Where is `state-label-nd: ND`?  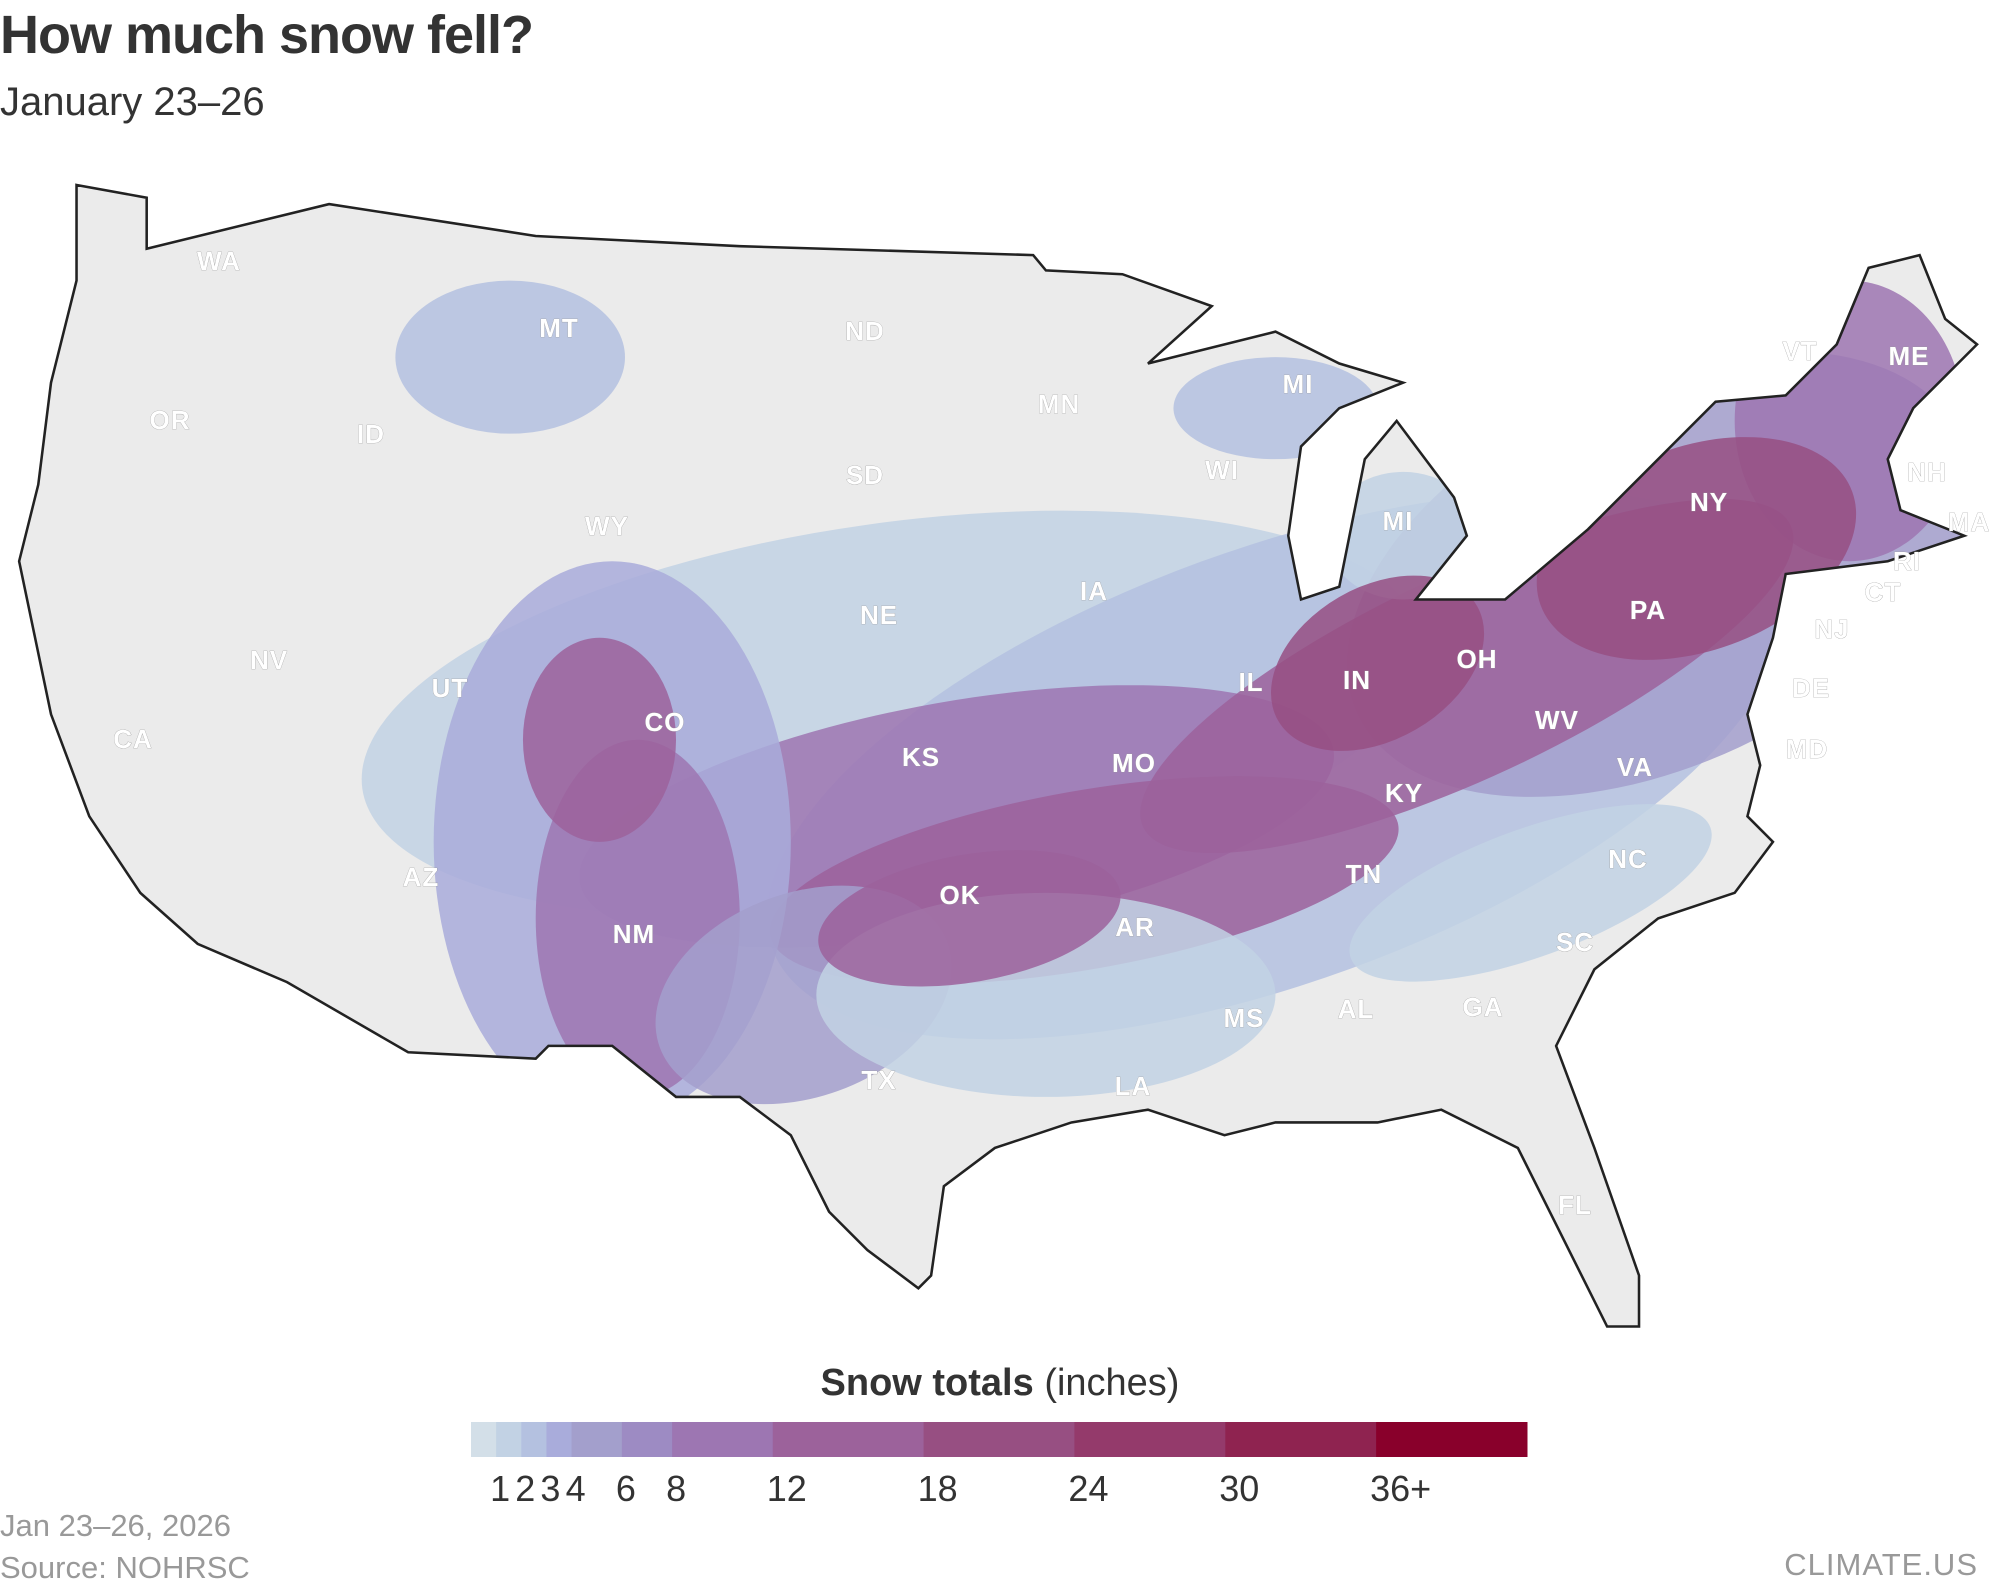
state-label-nd: ND is located at coordinates (865, 331).